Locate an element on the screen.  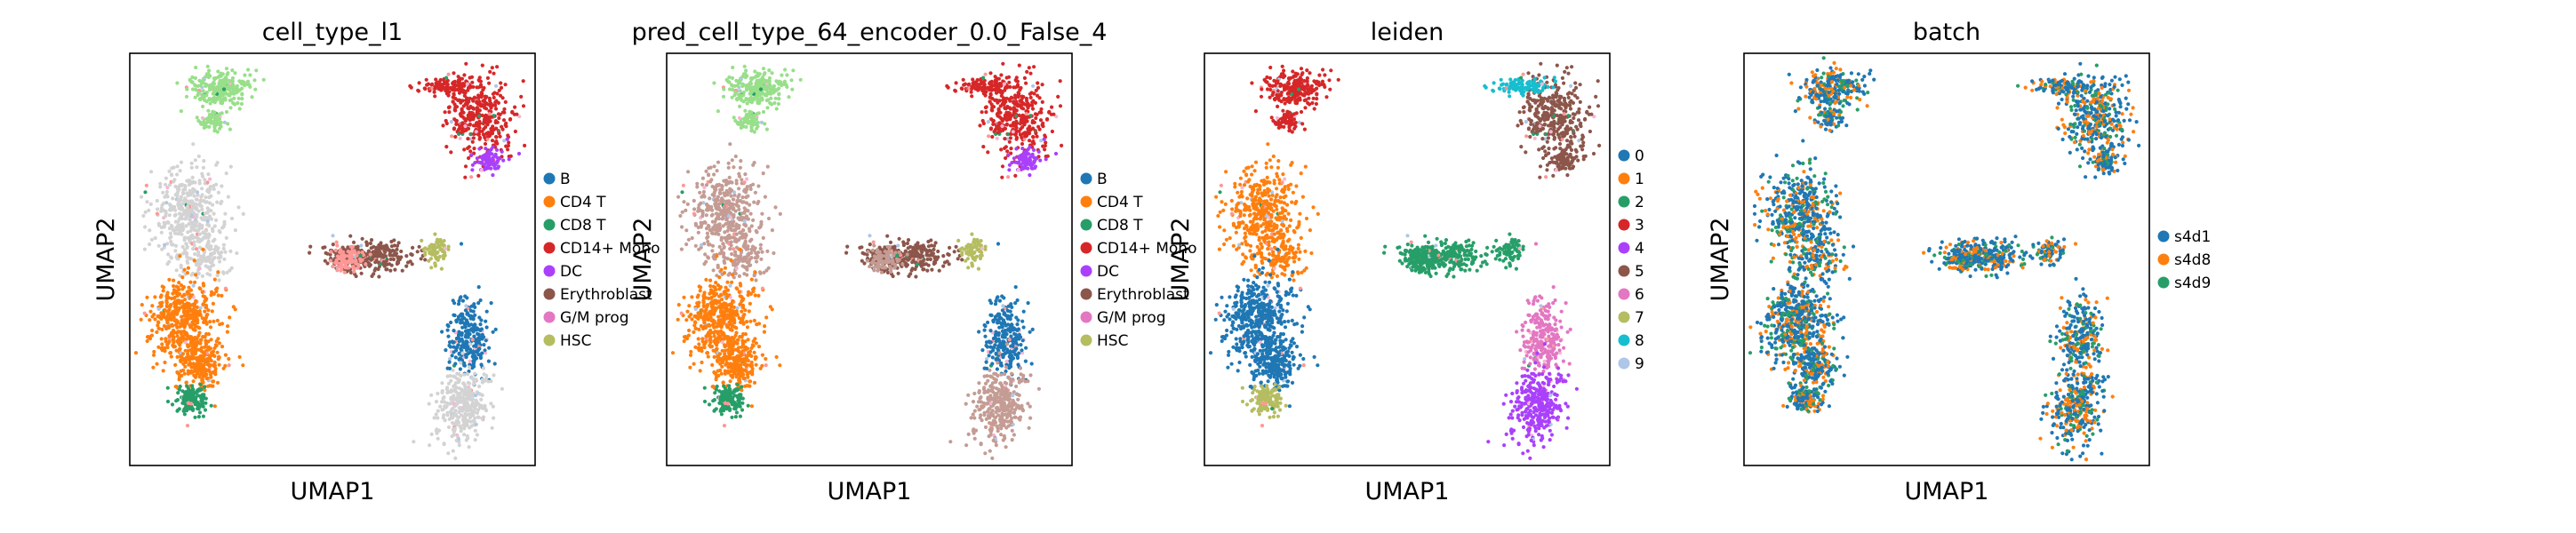
legend-marker is located at coordinates (549, 201).